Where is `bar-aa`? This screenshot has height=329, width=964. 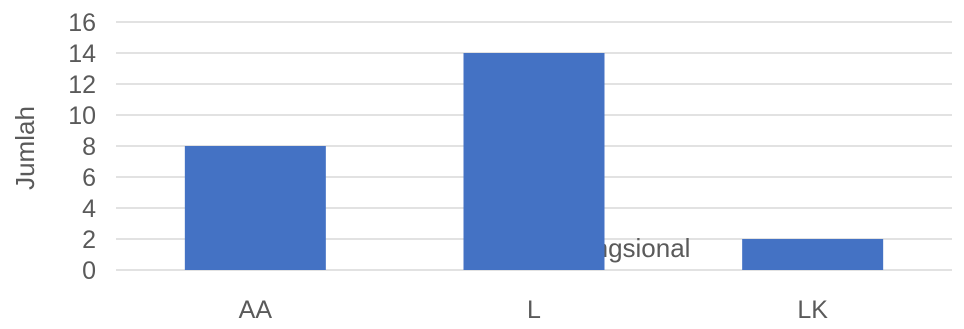
bar-aa is located at coordinates (255, 208).